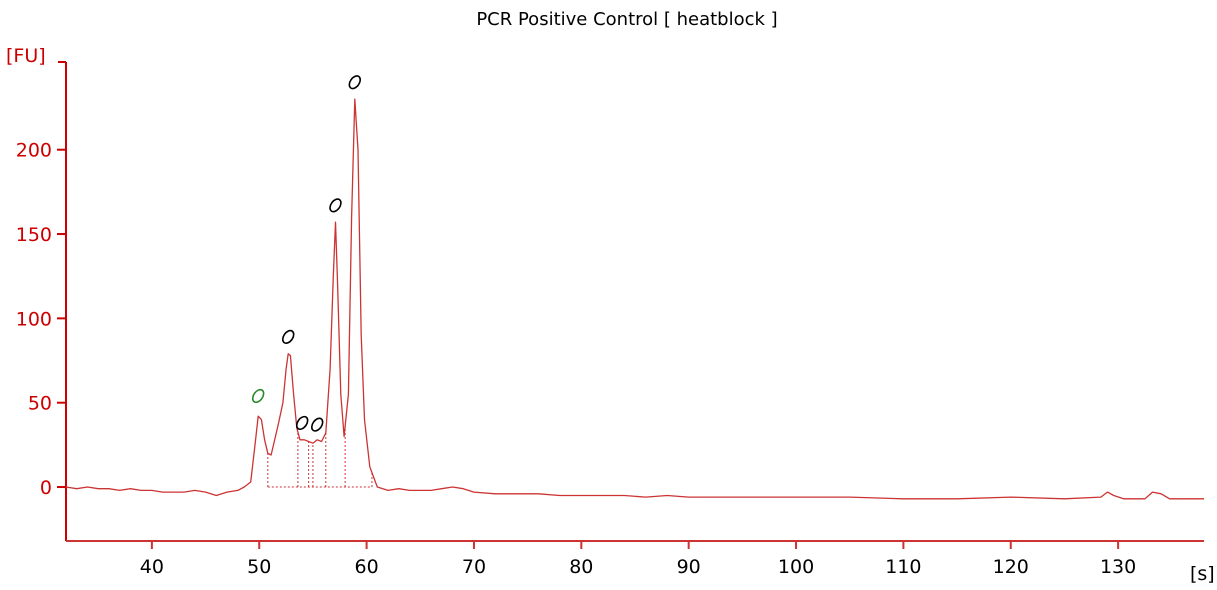 This screenshot has width=1217, height=590. What do you see at coordinates (474, 567) in the screenshot?
I see `x-tick-label: 70` at bounding box center [474, 567].